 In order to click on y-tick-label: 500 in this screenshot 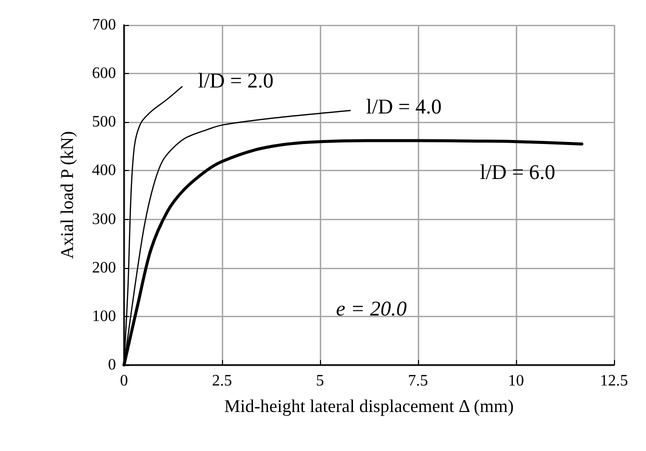, I will do `click(104, 122)`.